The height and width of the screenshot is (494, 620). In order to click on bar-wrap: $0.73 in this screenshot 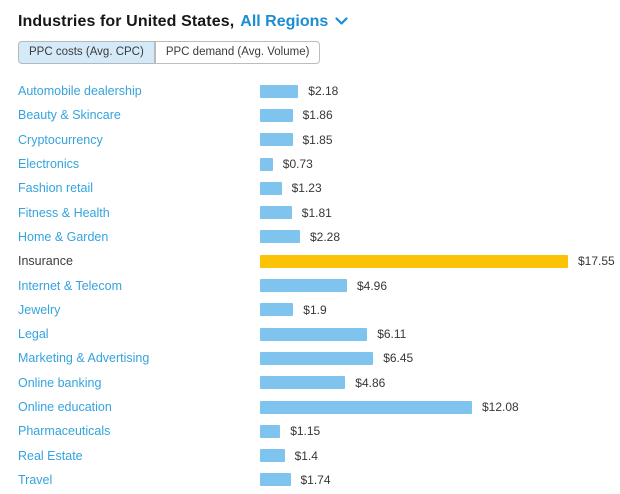, I will do `click(286, 164)`.